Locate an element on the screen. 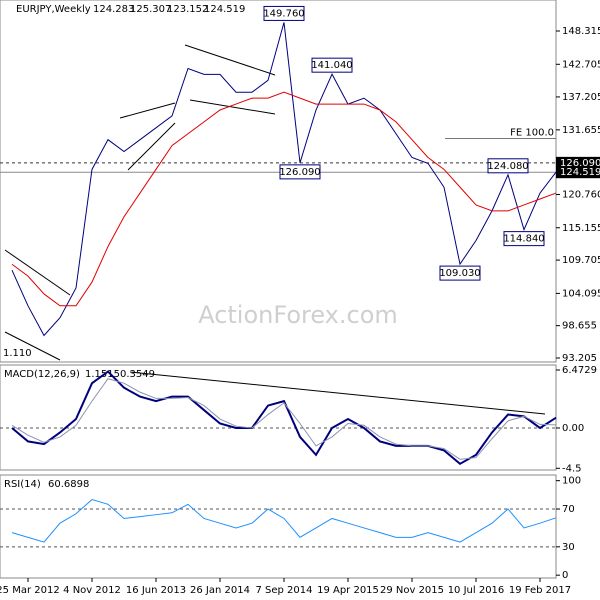 Image resolution: width=600 pixels, height=600 pixels. y-tick-label: 98.655 is located at coordinates (579, 326).